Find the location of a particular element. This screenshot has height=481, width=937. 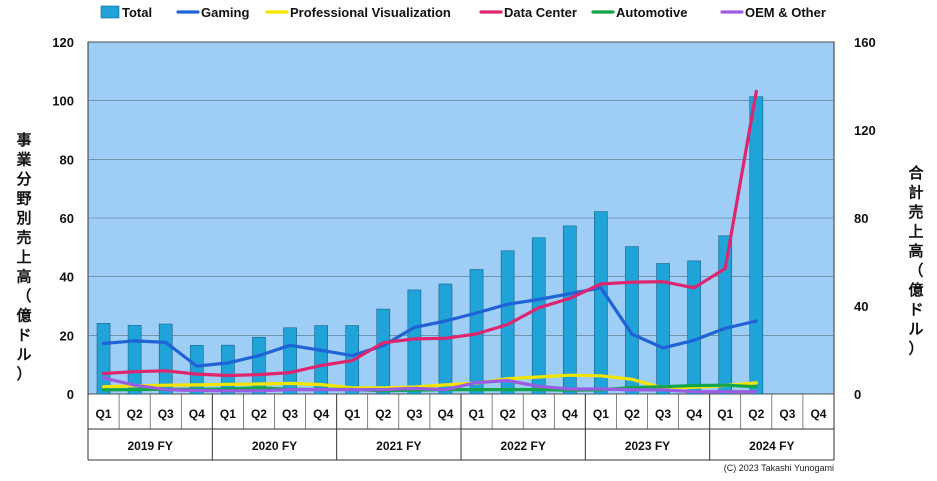

left-axis-ticks: 0 20 40 60 80 100 120 is located at coordinates (63, 218).